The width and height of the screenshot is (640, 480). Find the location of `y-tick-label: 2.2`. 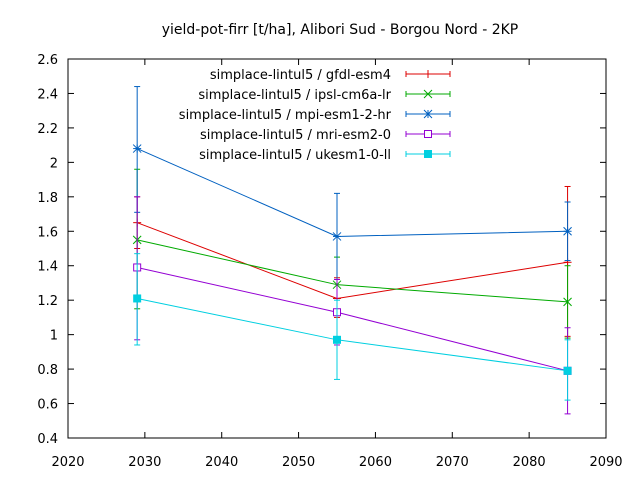

y-tick-label: 2.2 is located at coordinates (47, 129).